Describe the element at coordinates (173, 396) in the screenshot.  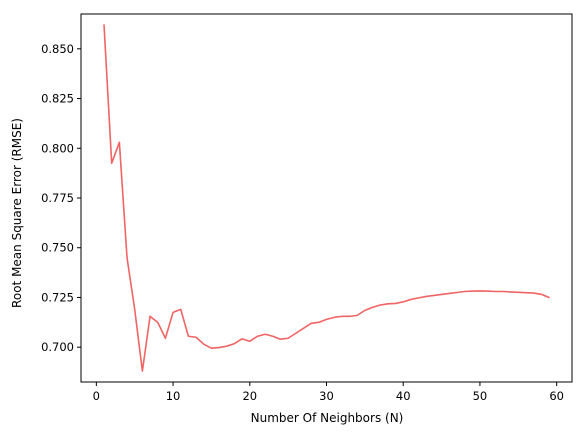
I see `x-tick-label: 10` at that location.